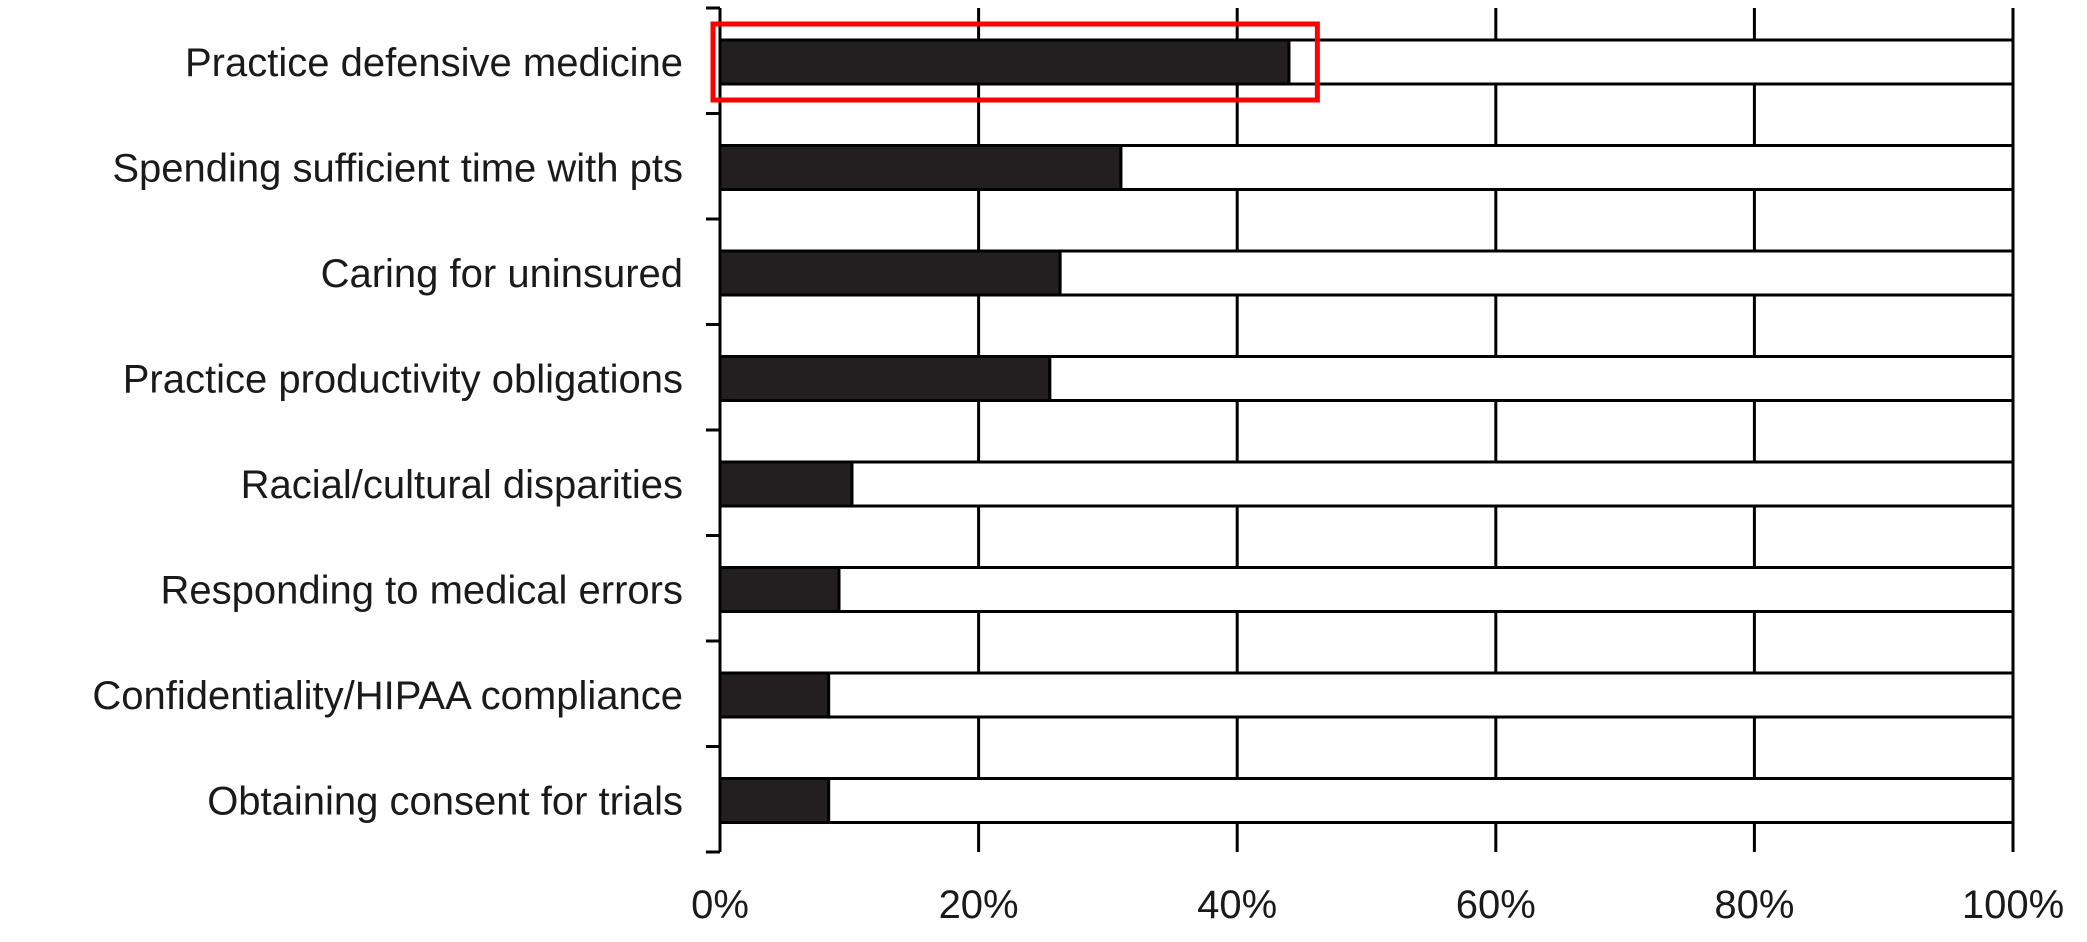 The width and height of the screenshot is (2087, 942). Describe the element at coordinates (979, 905) in the screenshot. I see `x-tick-label: 20%` at that location.